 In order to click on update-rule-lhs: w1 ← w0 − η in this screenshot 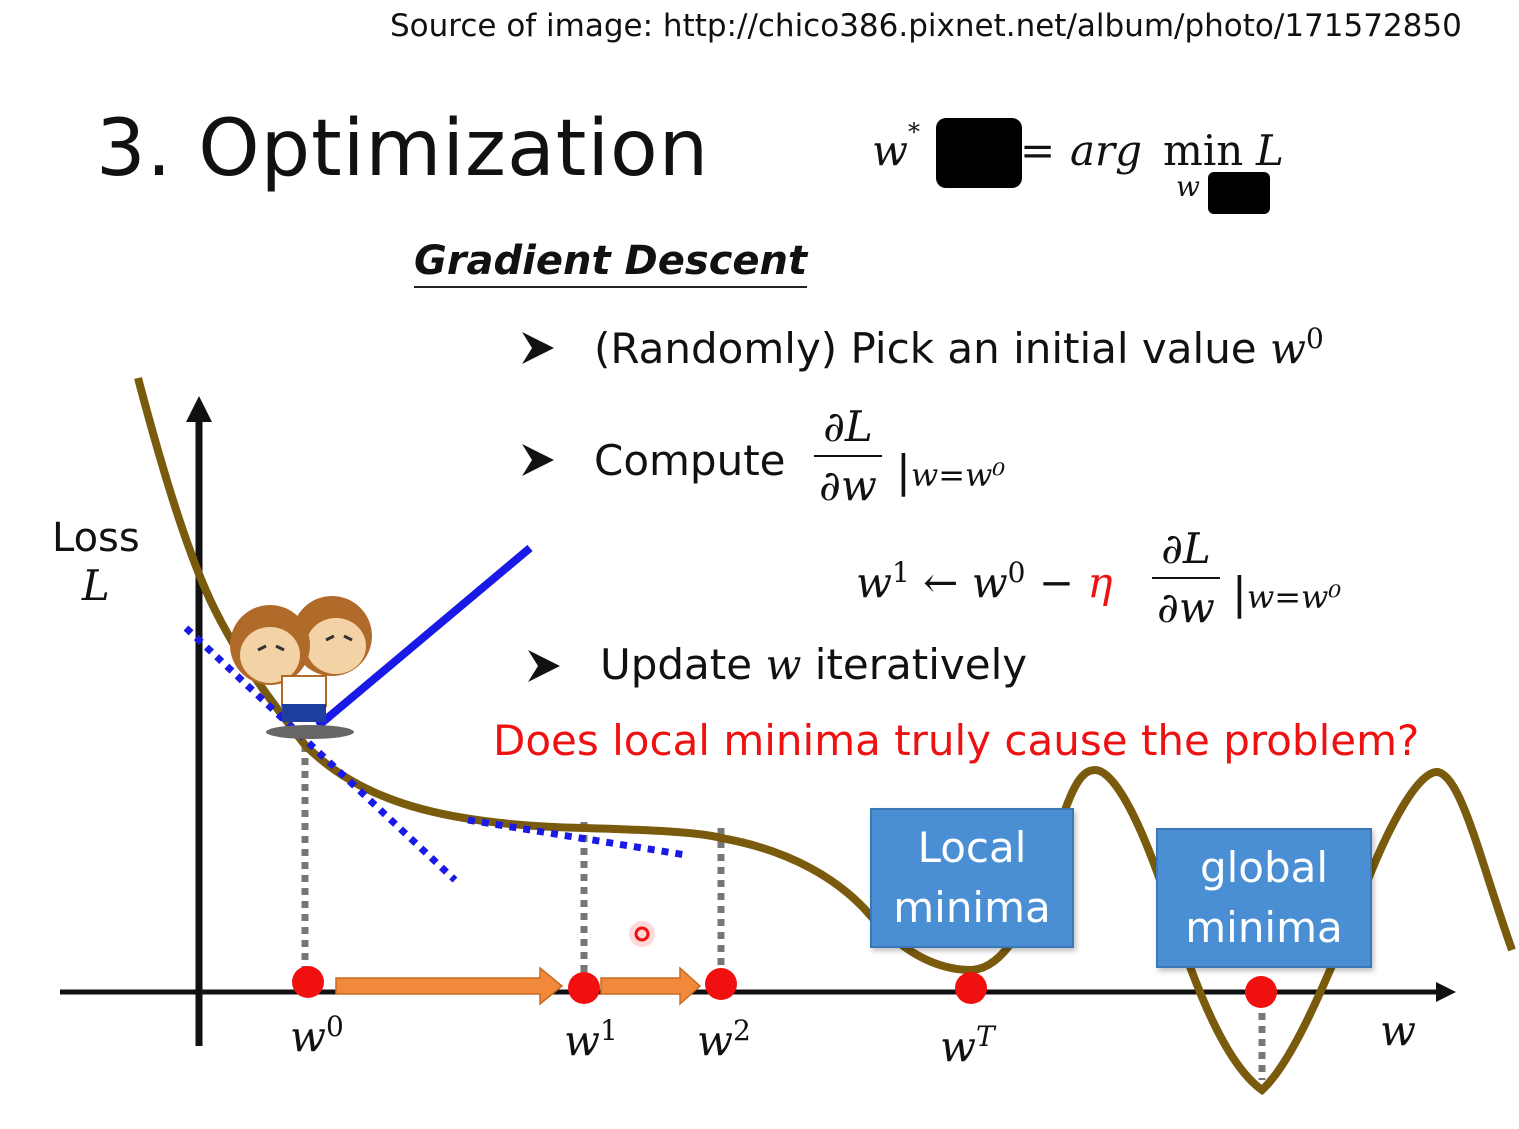, I will do `click(984, 581)`.